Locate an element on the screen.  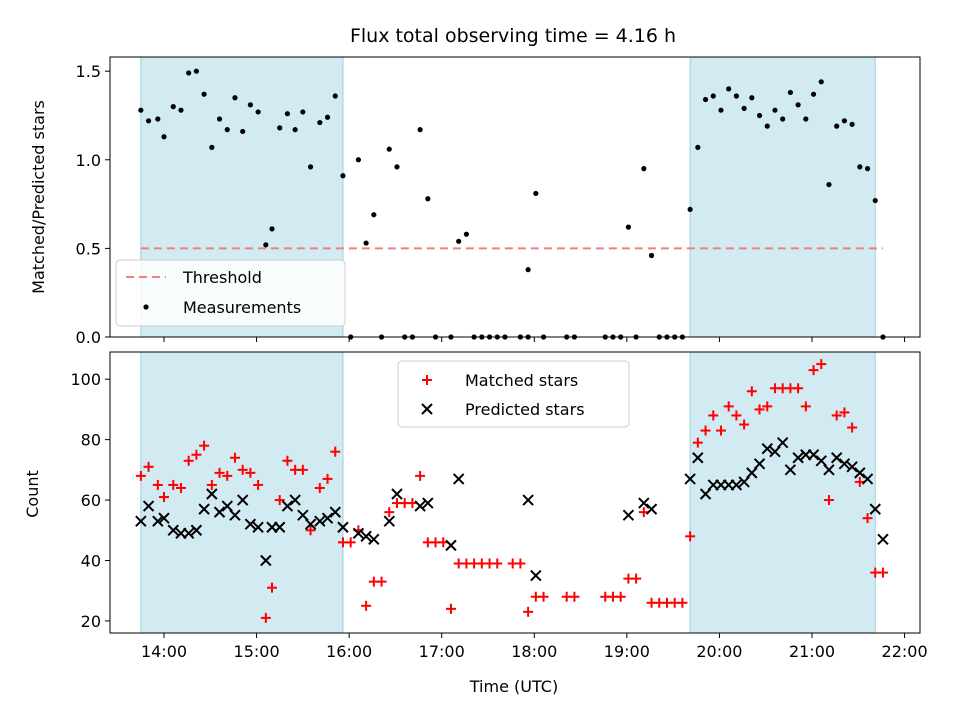
legend-threshold-label: Threshold is located at coordinates (222, 277).